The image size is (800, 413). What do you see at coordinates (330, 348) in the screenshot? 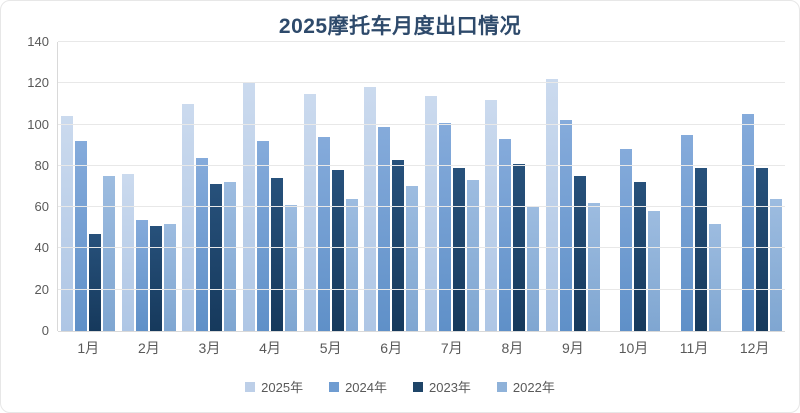
I see `x-axis-tick-label: 5月` at bounding box center [330, 348].